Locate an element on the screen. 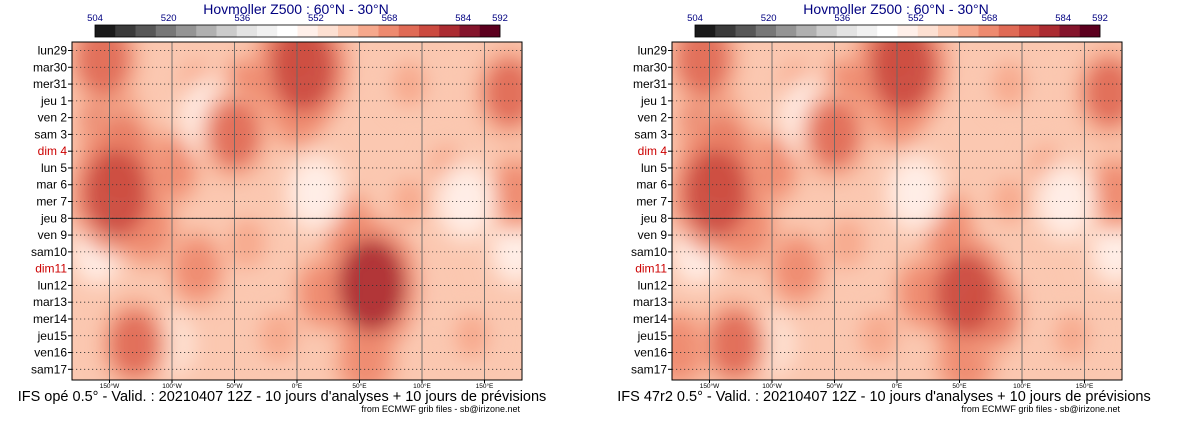 The image size is (1200, 424). day-label: lun29 is located at coordinates (53, 51).